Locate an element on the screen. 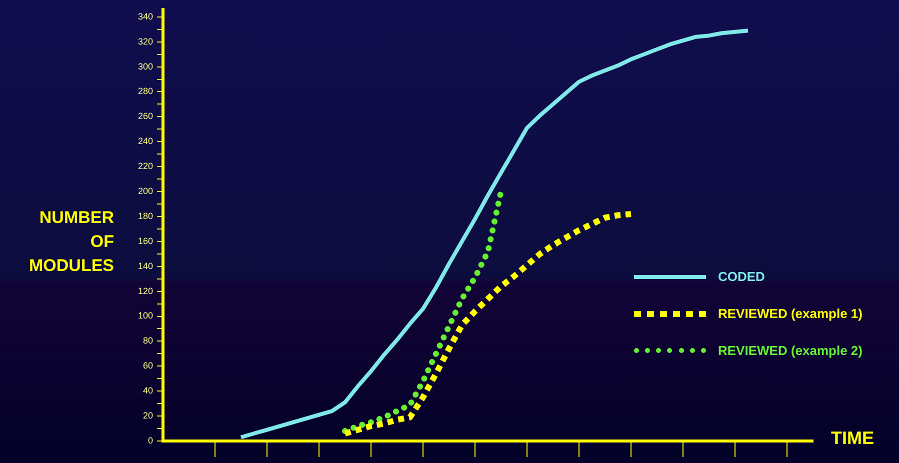 The image size is (899, 463). y-tick-label: 320 is located at coordinates (145, 41).